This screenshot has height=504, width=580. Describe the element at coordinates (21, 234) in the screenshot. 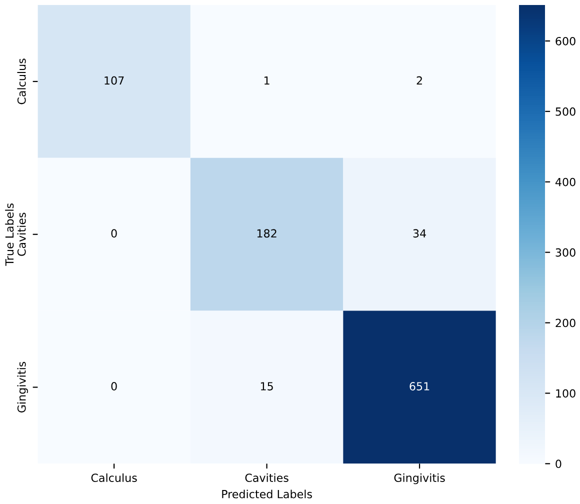

I see `y-tick-label: Cavities` at that location.